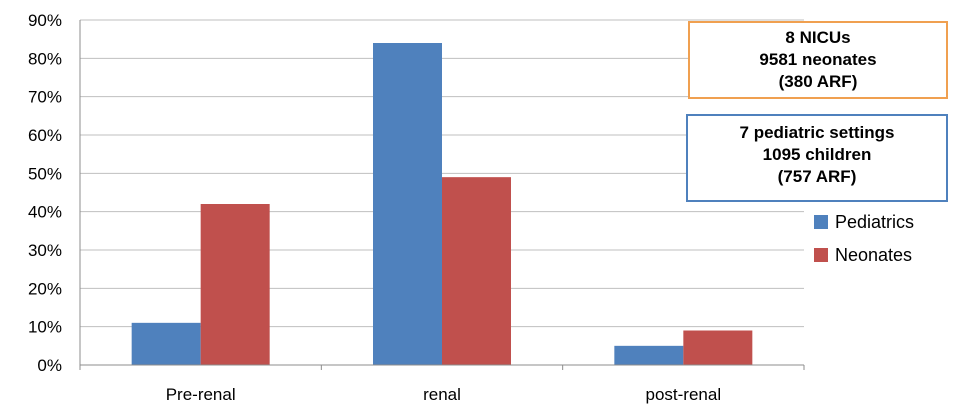  Describe the element at coordinates (45, 193) in the screenshot. I see `y-axis-ticks: 0% 10% 20% 30% 40% 50% 60% 70% 80% 90%` at that location.